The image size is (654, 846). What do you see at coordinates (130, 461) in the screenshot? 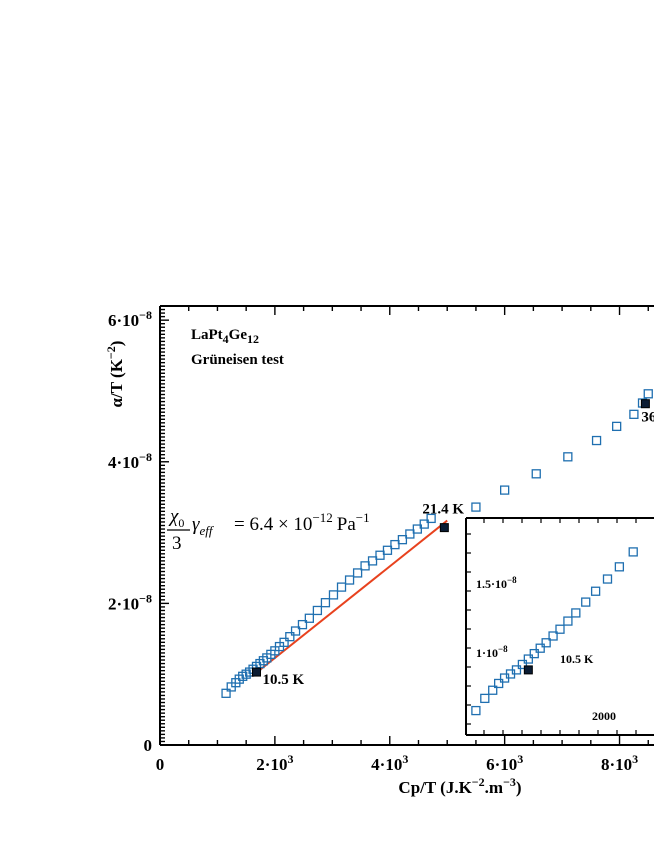
I see `y-tick-label: 4·10⁻⁸` at bounding box center [130, 461].